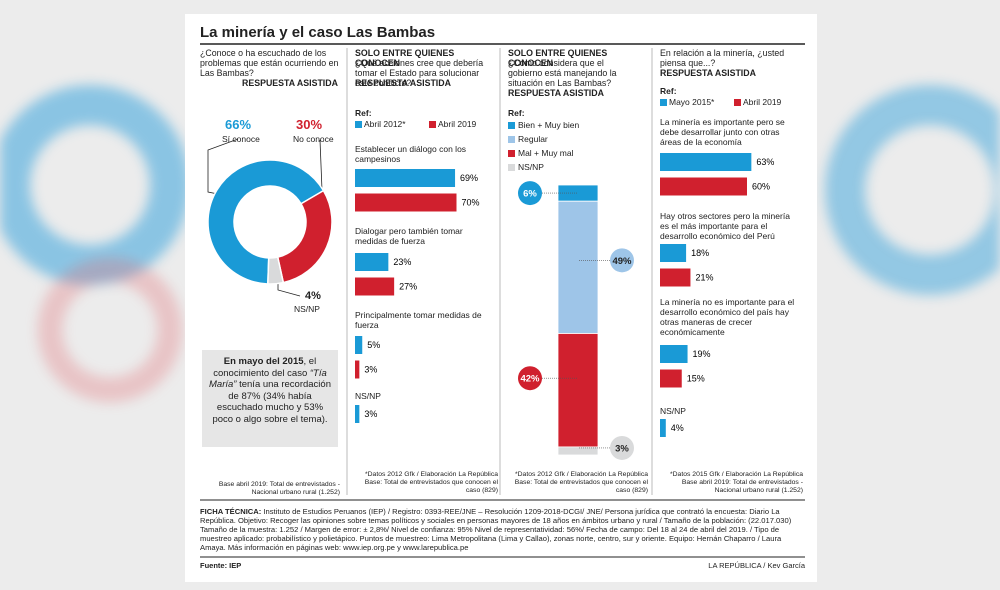  Describe the element at coordinates (231, 511) in the screenshot. I see `ficha-label: FICHA TÉCNICA:` at that location.